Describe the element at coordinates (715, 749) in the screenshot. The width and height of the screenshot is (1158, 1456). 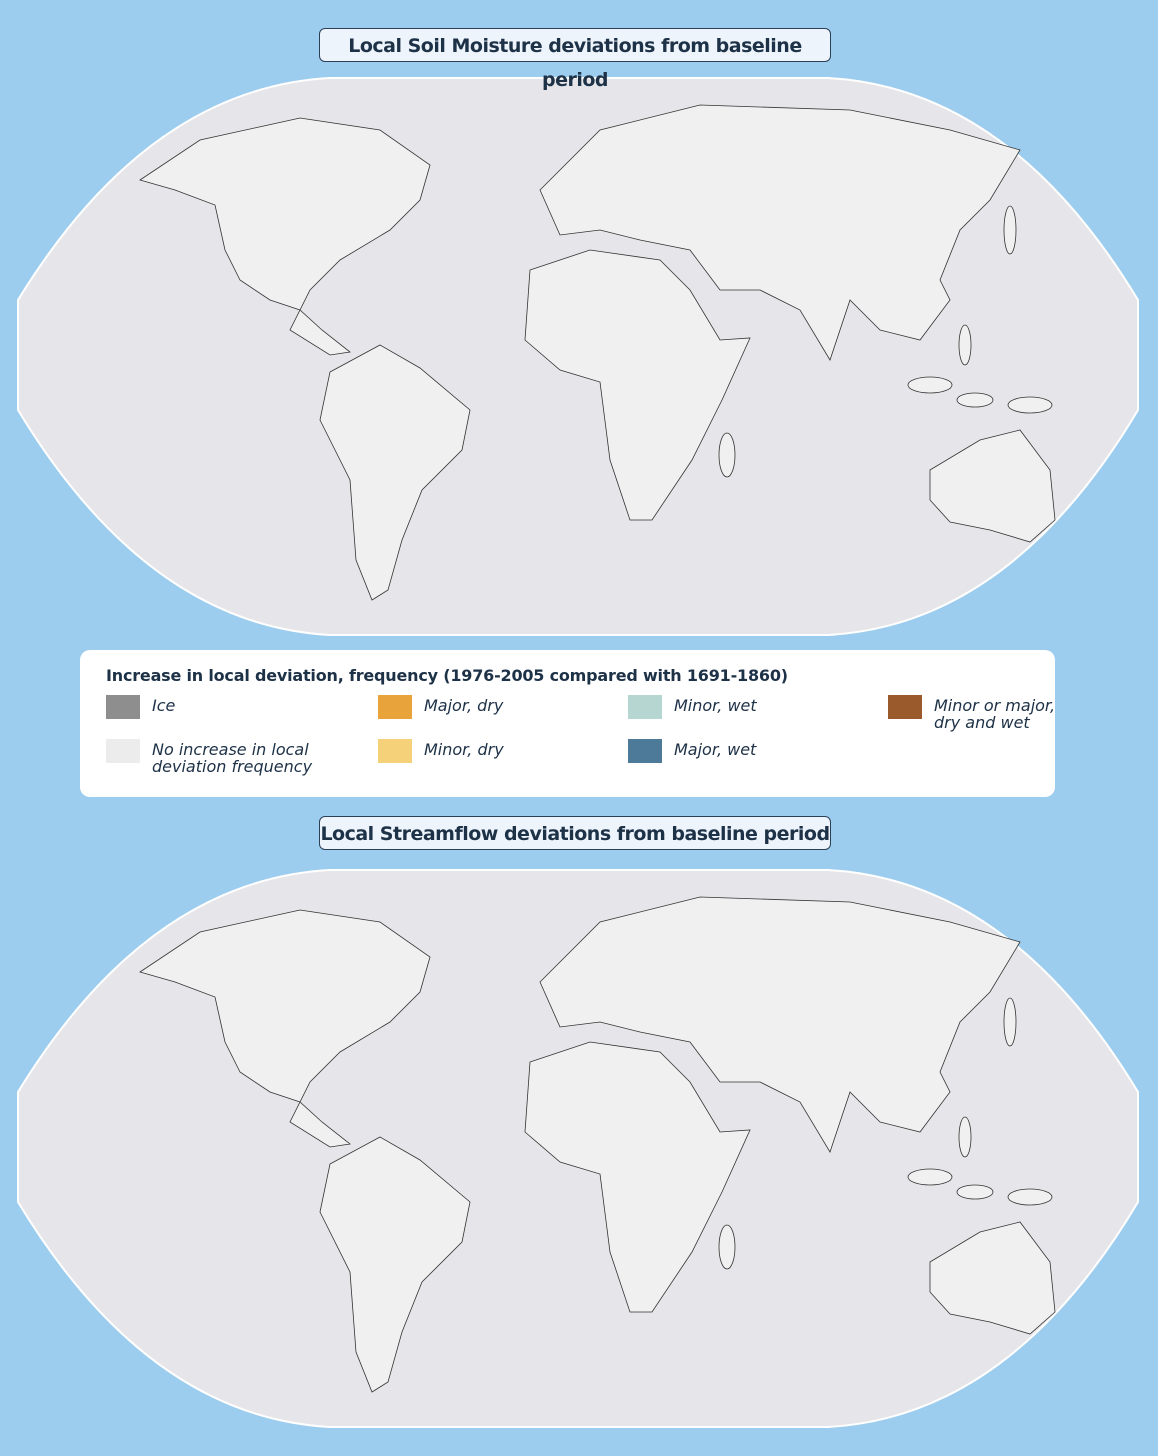
I see `legend-label: Major, wet` at that location.